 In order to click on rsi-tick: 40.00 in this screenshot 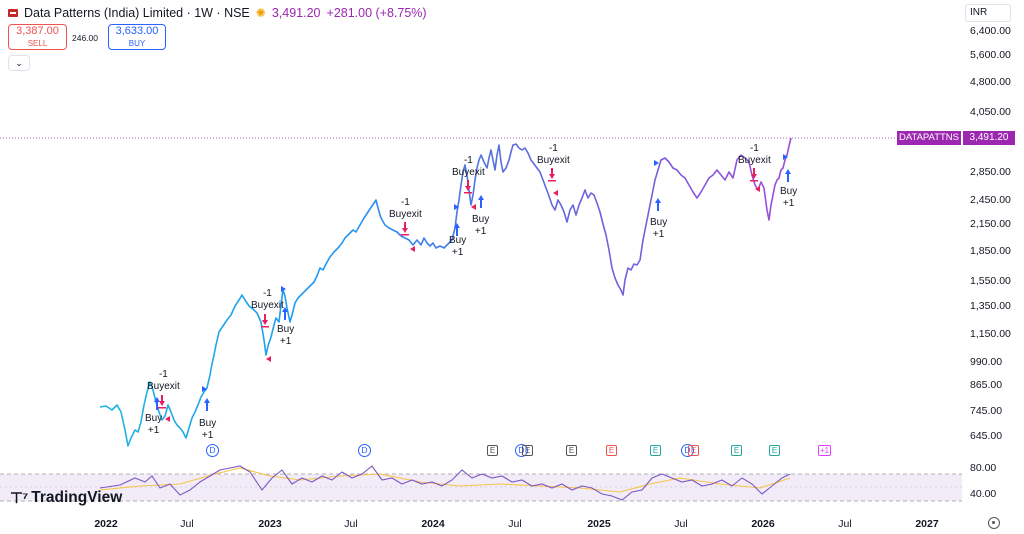, I will do `click(983, 494)`.